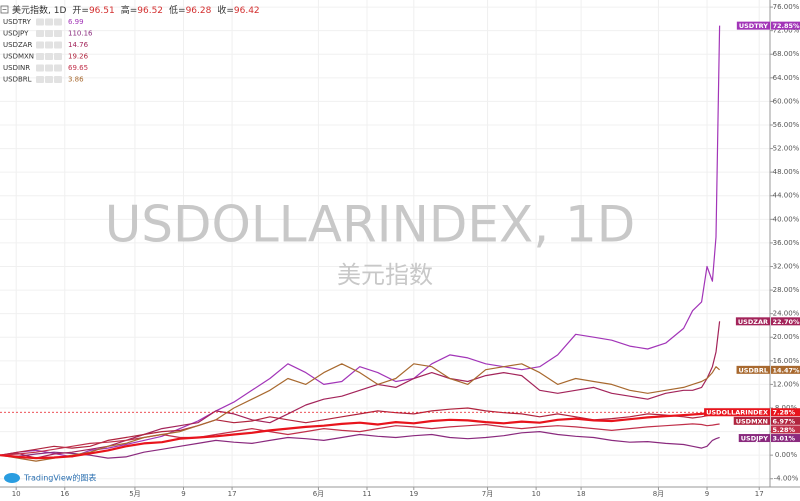 Image resolution: width=800 pixels, height=501 pixels. I want to click on end-label-name: USDTRY, so click(753, 26).